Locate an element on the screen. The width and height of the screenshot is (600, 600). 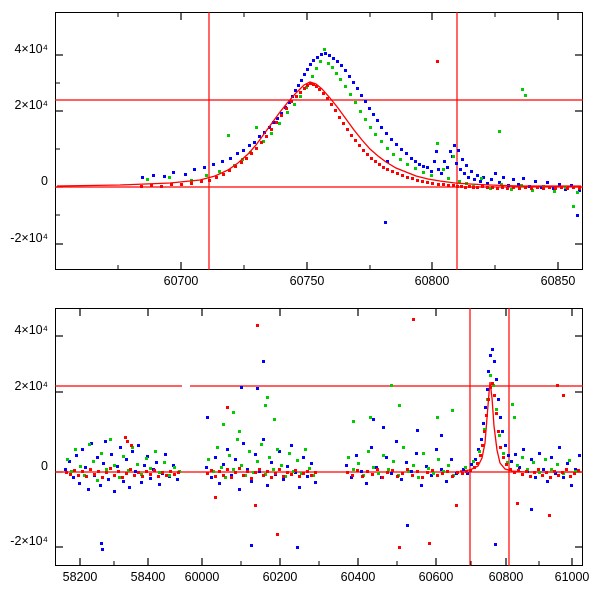
bottom-ytick-label-0: 0 is located at coordinates (44, 466).